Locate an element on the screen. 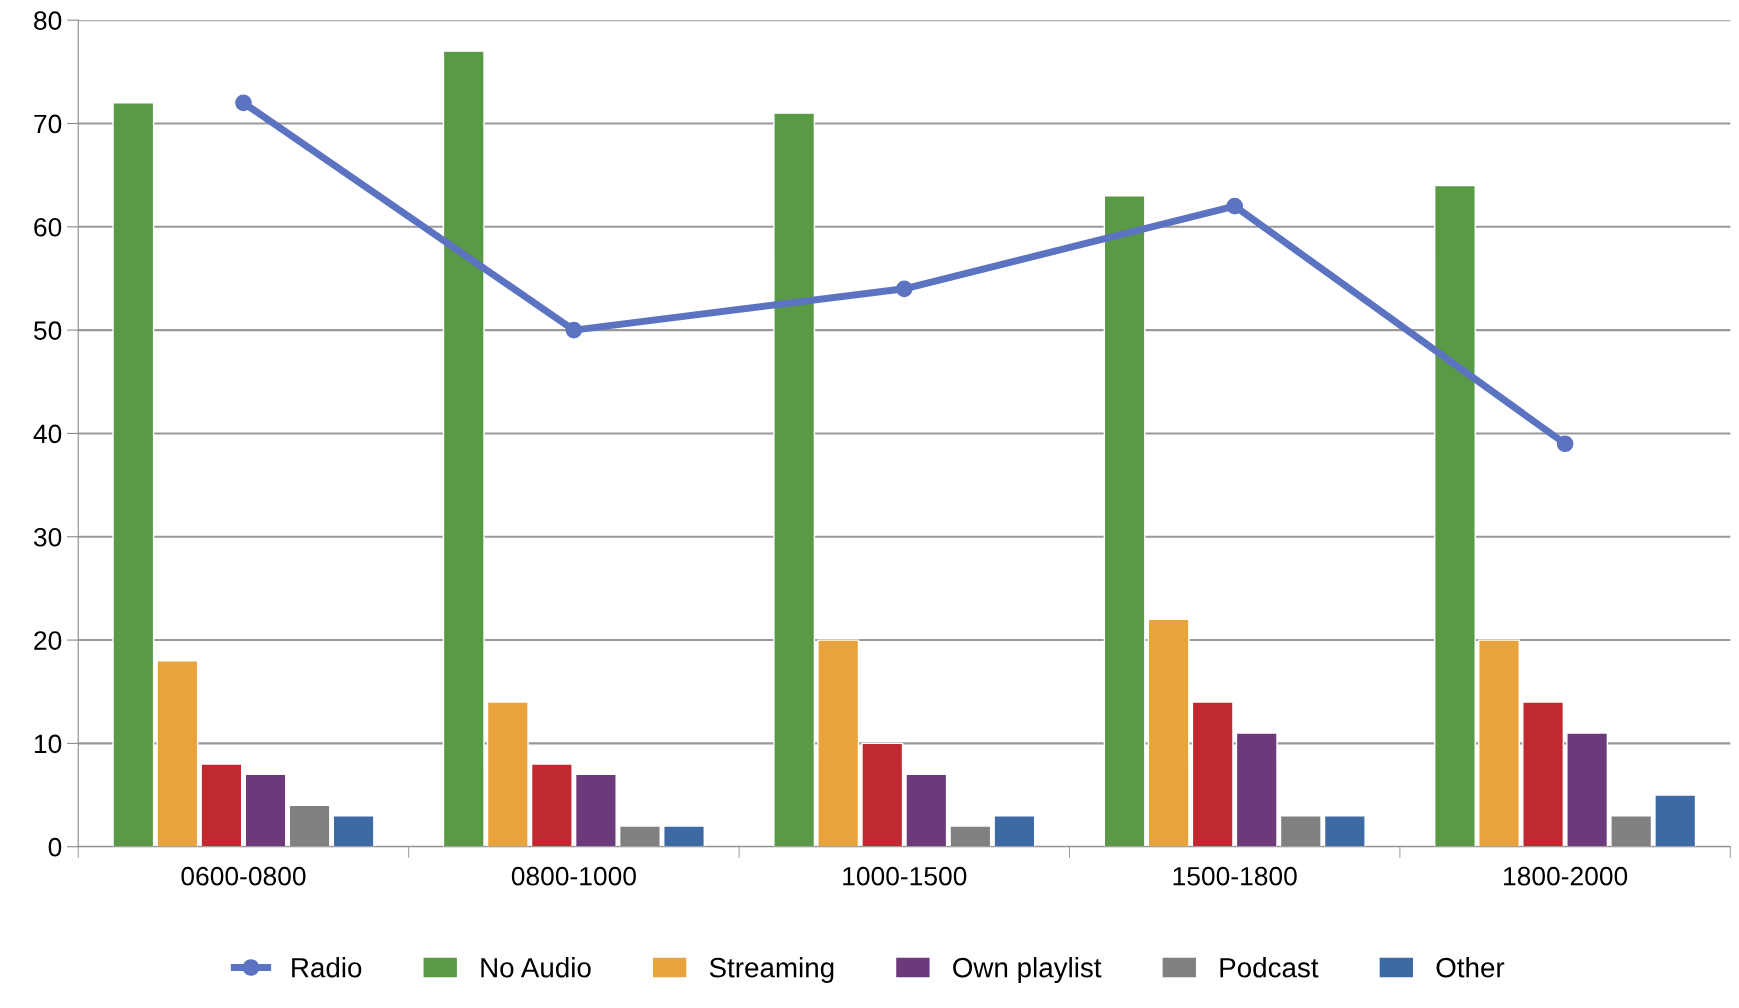  y-tick-label: 50 is located at coordinates (47, 330).